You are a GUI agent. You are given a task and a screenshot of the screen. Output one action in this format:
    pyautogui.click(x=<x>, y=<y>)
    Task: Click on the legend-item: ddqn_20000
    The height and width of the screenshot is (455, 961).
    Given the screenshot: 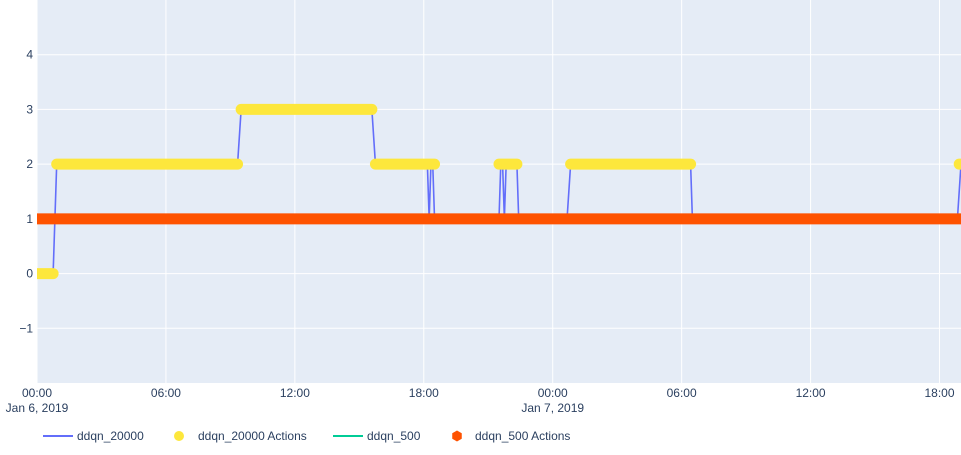 What is the action you would take?
    pyautogui.click(x=93, y=436)
    